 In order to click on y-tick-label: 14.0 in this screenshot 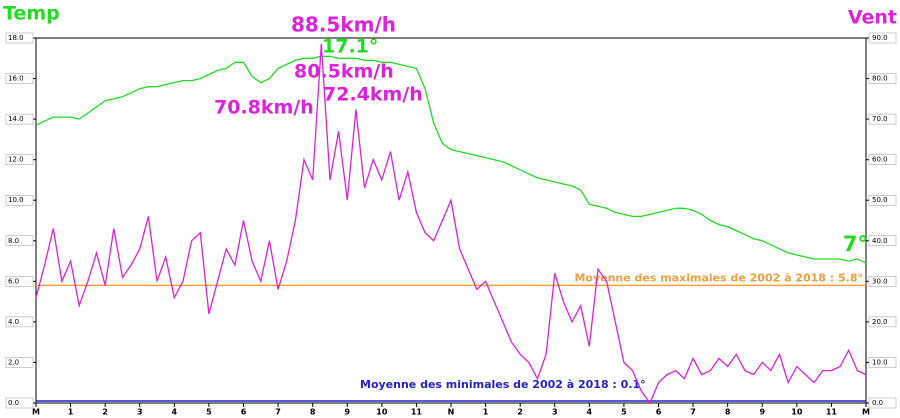, I will do `click(16, 119)`.